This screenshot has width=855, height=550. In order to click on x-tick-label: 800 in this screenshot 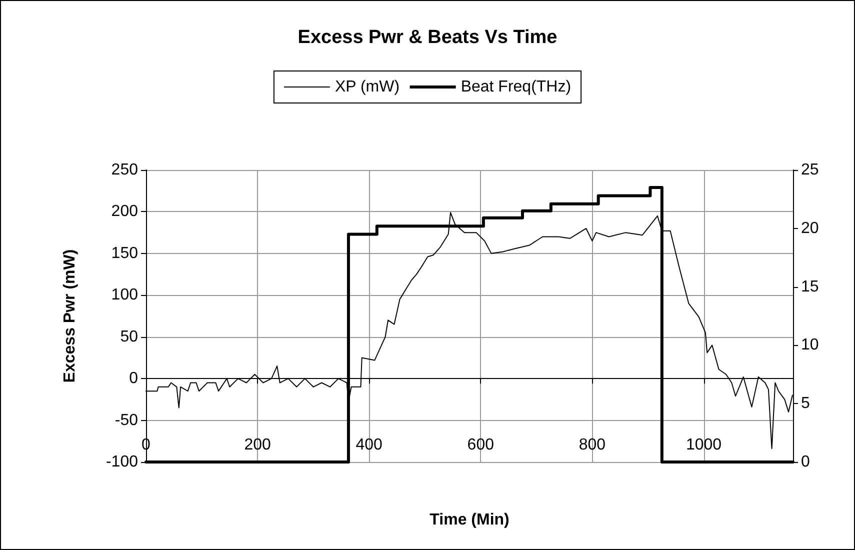, I will do `click(592, 445)`.